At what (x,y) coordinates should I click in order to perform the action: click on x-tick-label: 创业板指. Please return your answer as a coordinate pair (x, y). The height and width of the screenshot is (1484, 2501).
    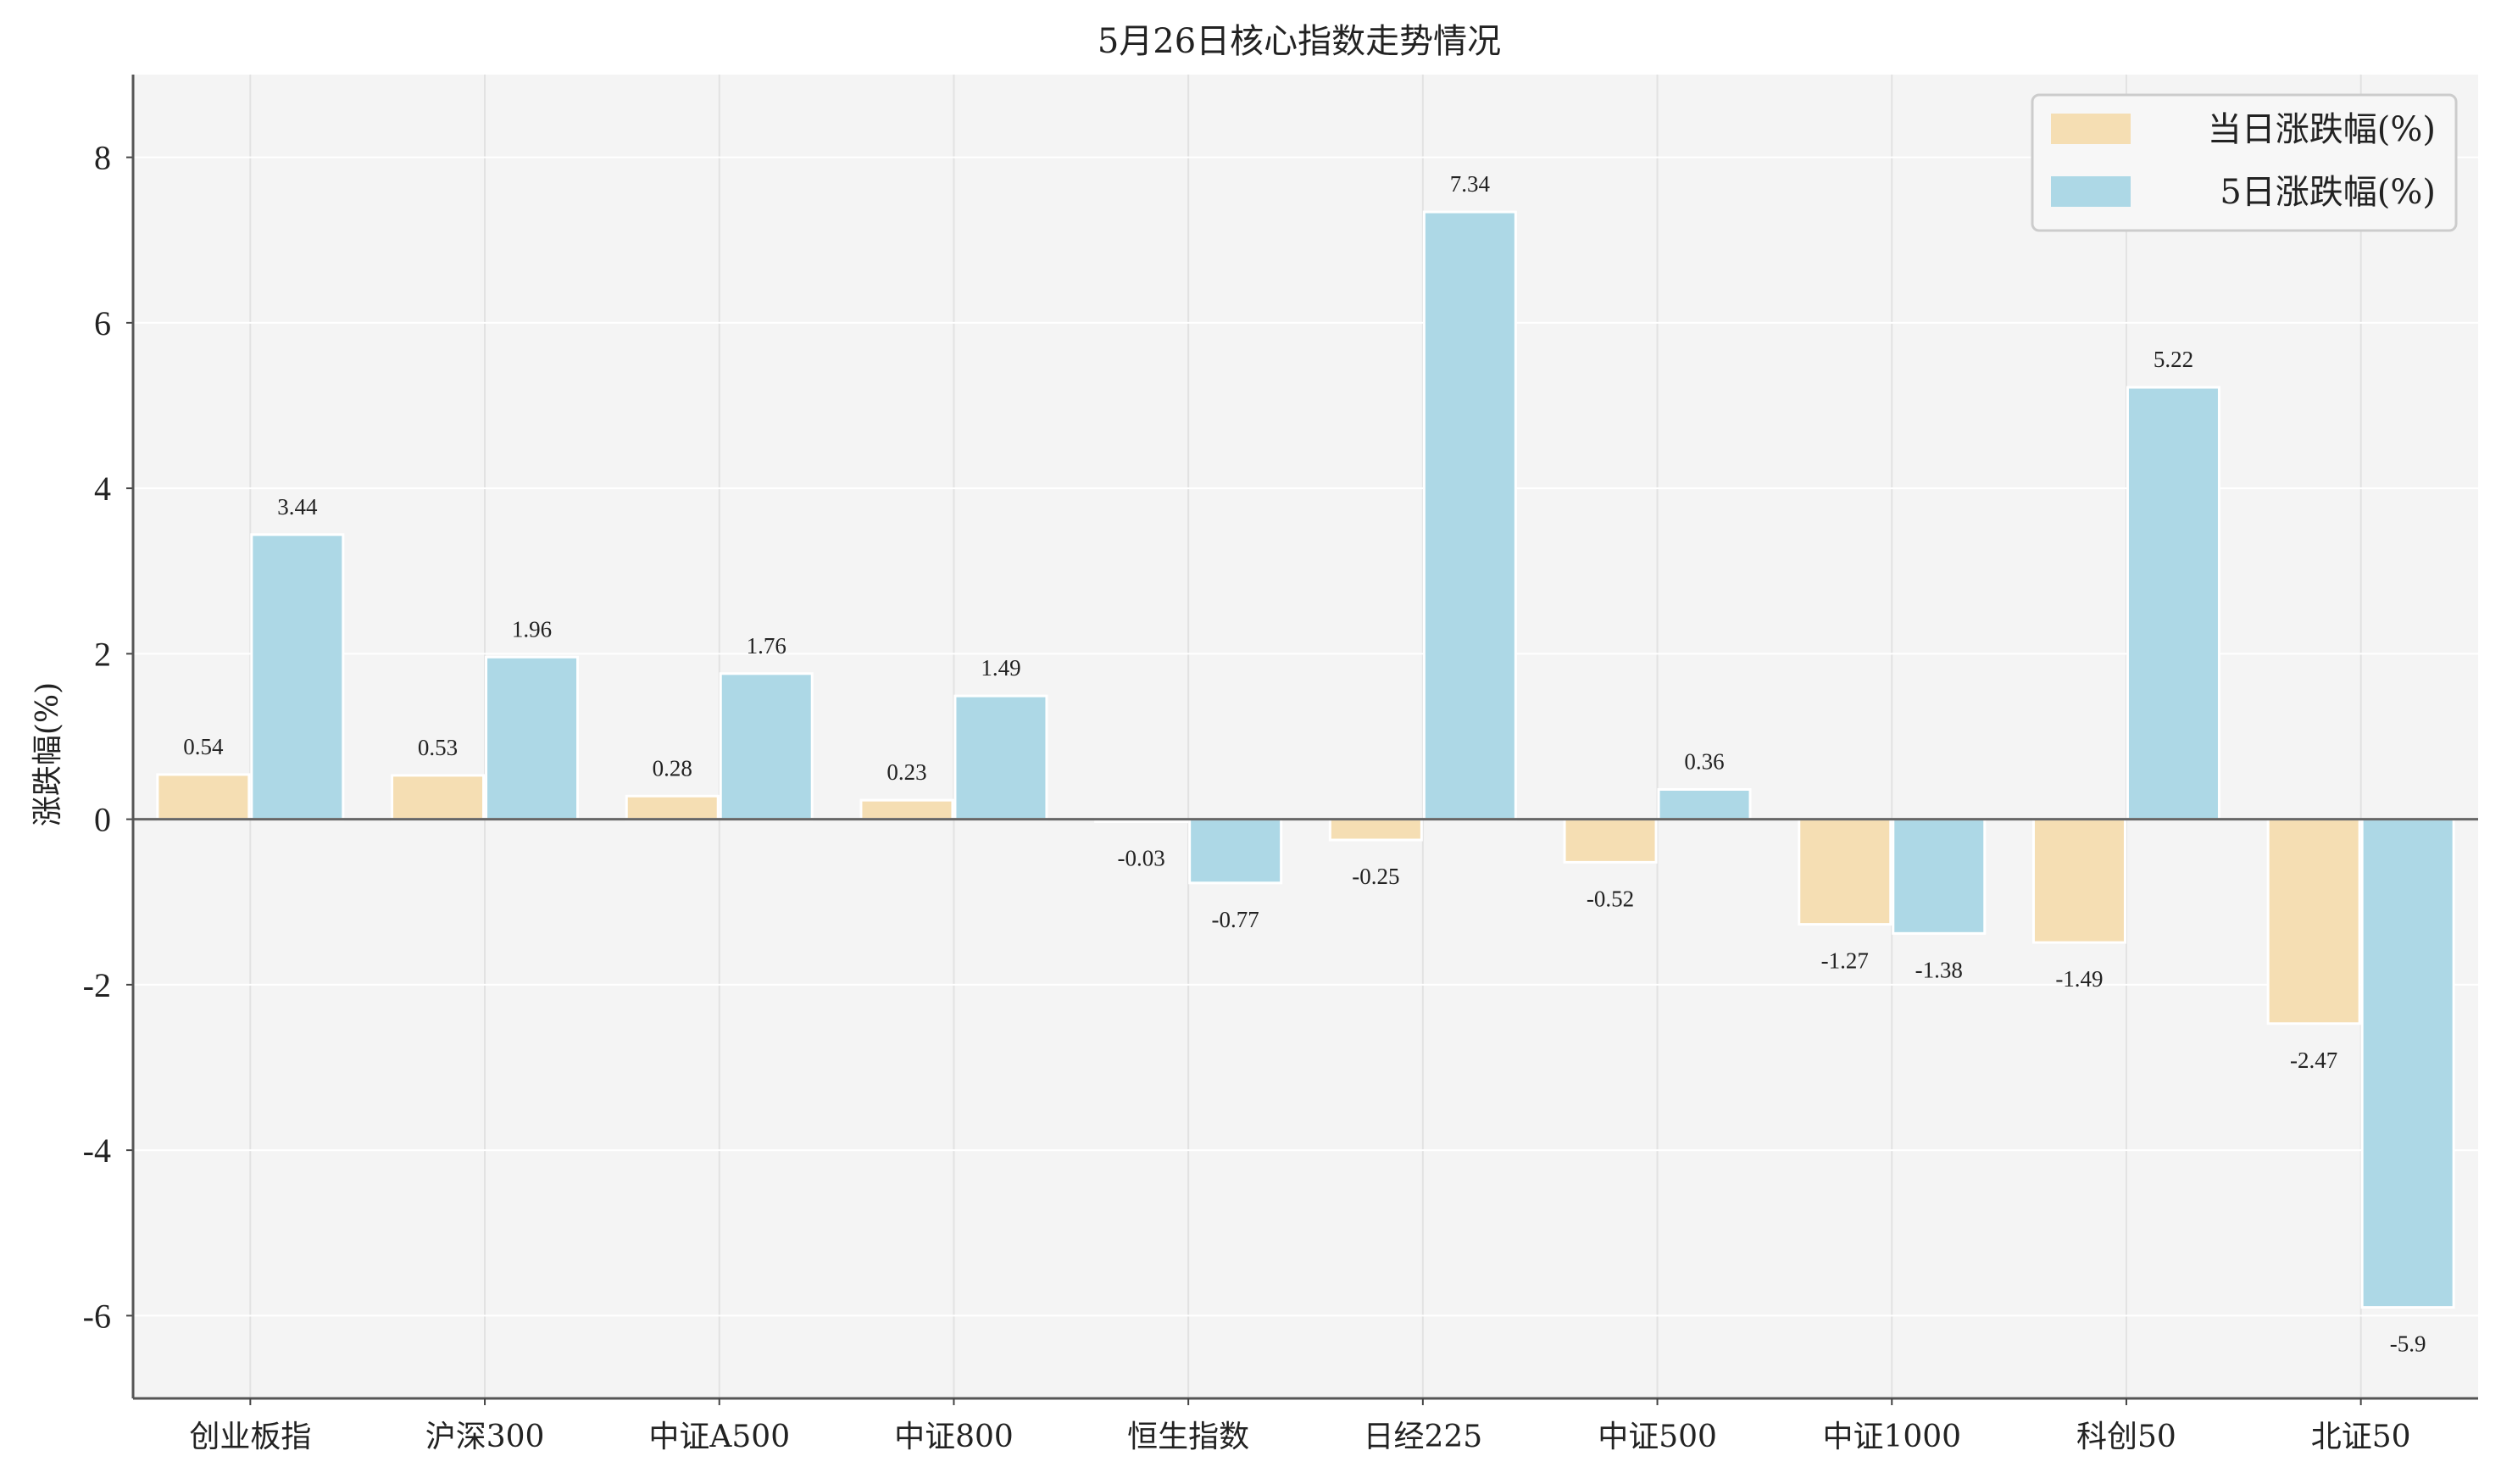
    Looking at the image, I should click on (250, 1437).